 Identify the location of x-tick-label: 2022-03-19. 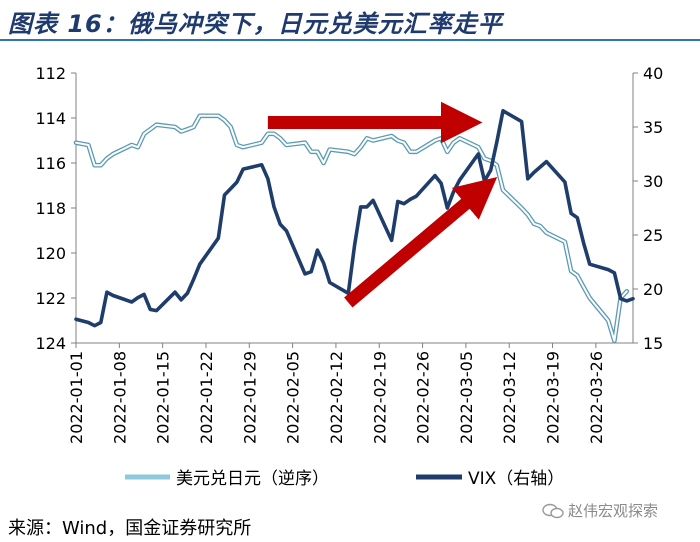
(553, 397).